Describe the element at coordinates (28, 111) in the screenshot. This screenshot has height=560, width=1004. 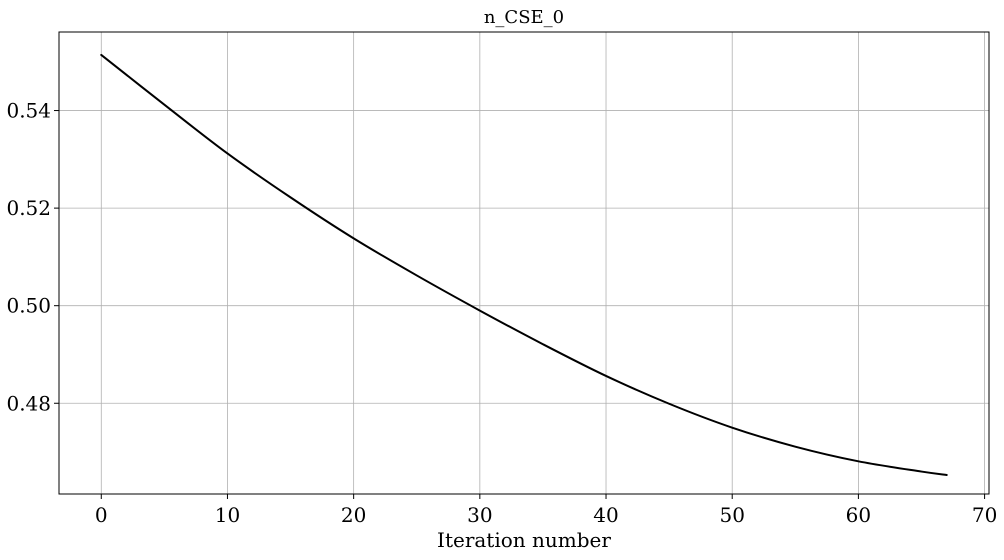
I see `y-tick-label: 0.54` at that location.